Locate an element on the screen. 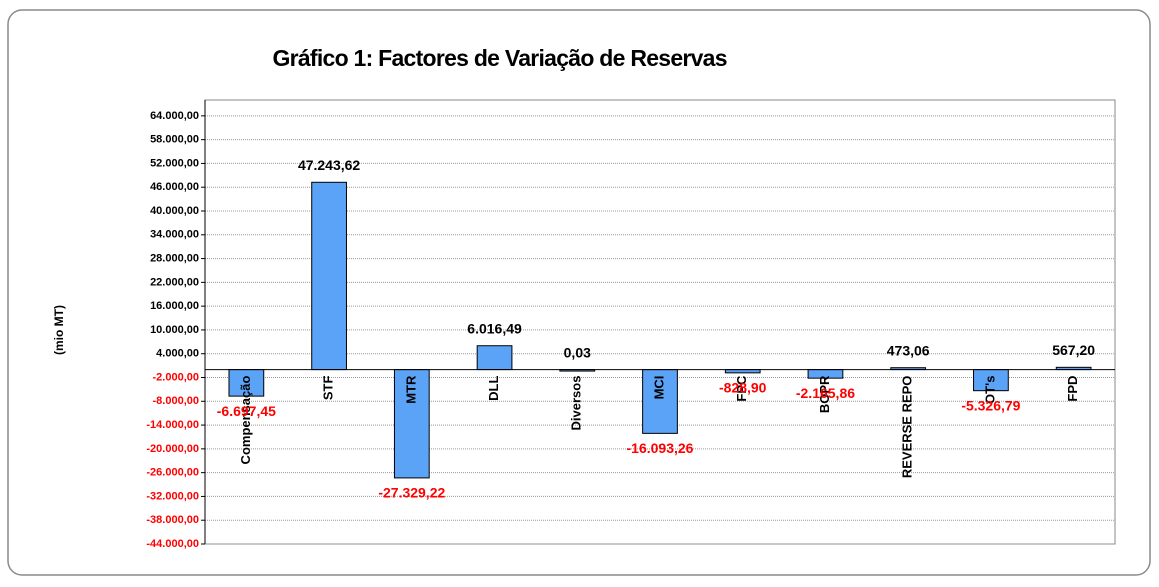 The width and height of the screenshot is (1159, 587). y-tick-label: -38.000,00 is located at coordinates (172, 520).